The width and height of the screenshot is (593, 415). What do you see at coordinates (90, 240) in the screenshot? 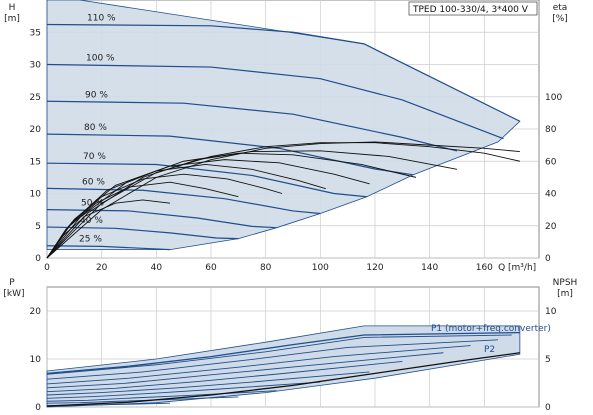
I see `head-curve-label: 25 %` at bounding box center [90, 240].